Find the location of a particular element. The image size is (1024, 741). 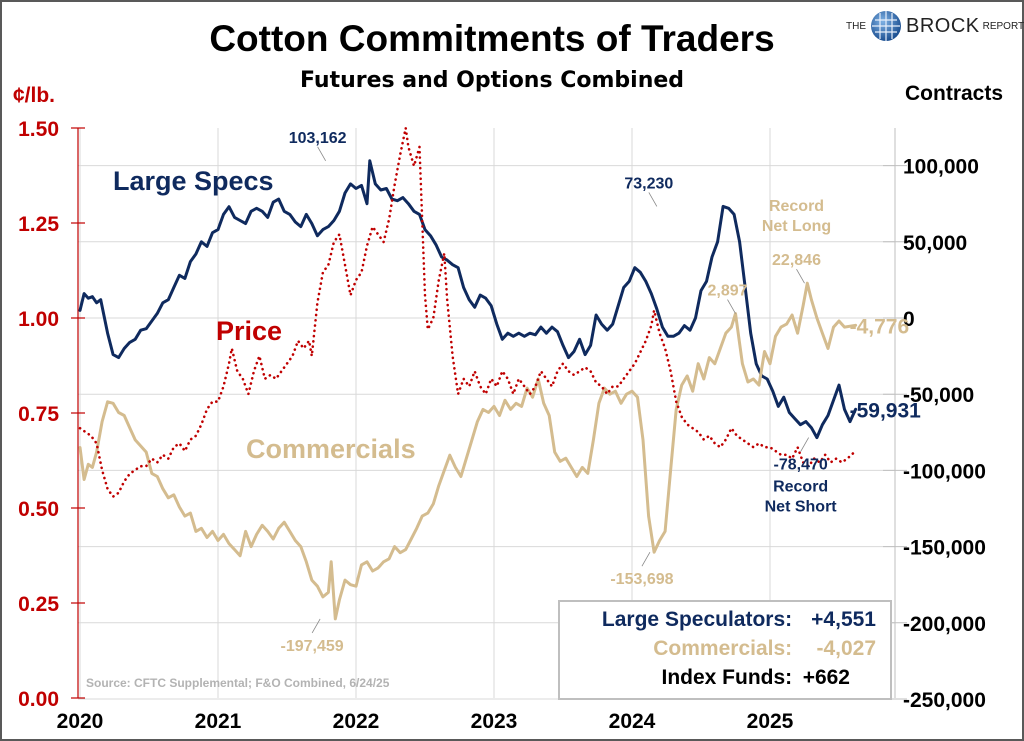

x-axis-tick-label: 2020 is located at coordinates (80, 721).